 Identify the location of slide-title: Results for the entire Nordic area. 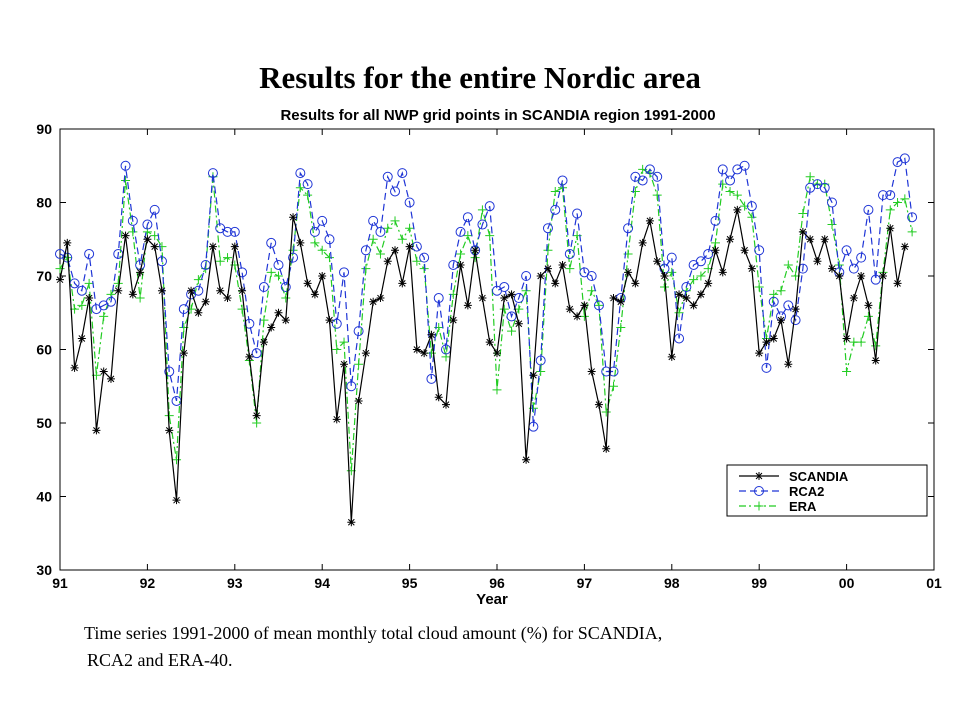
(480, 77).